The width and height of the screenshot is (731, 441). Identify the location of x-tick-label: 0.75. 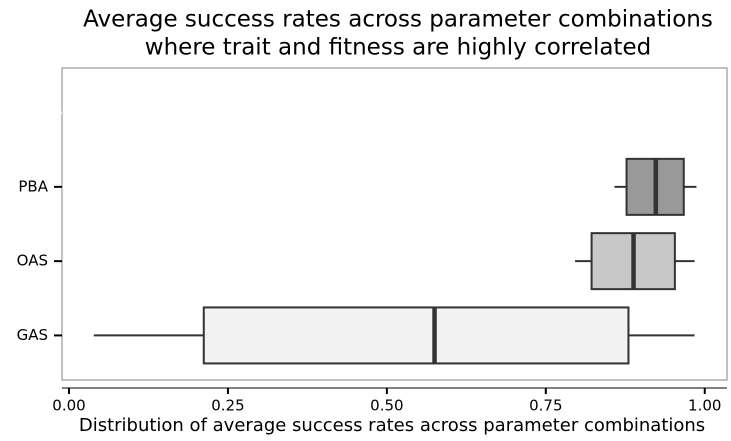
(545, 406).